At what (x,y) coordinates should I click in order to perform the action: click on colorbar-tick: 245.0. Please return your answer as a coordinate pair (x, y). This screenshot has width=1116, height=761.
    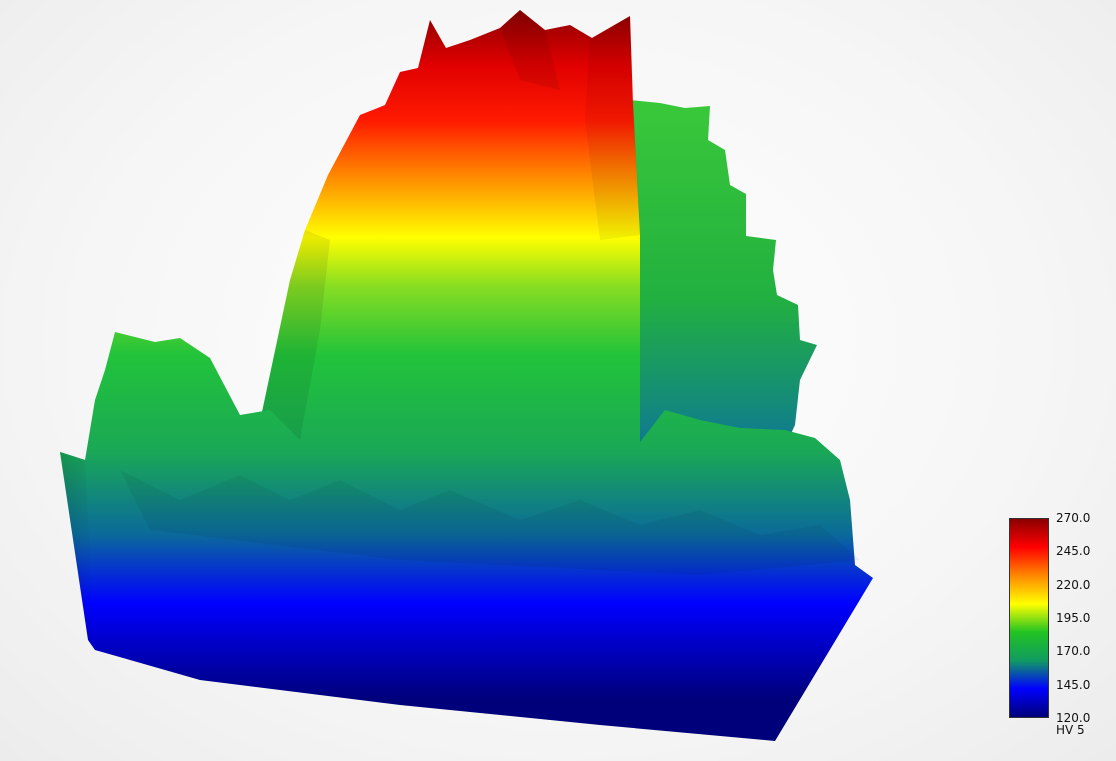
    Looking at the image, I should click on (1073, 551).